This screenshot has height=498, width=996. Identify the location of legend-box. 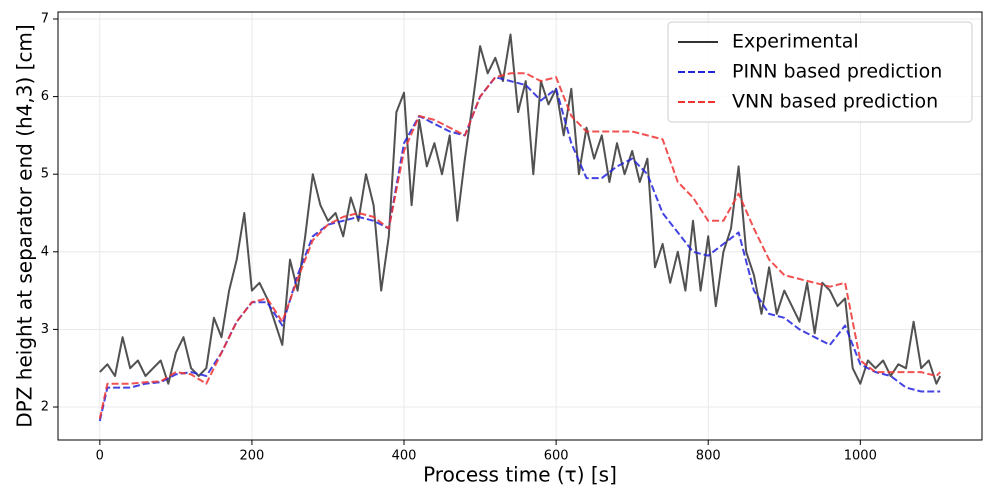
(820, 72).